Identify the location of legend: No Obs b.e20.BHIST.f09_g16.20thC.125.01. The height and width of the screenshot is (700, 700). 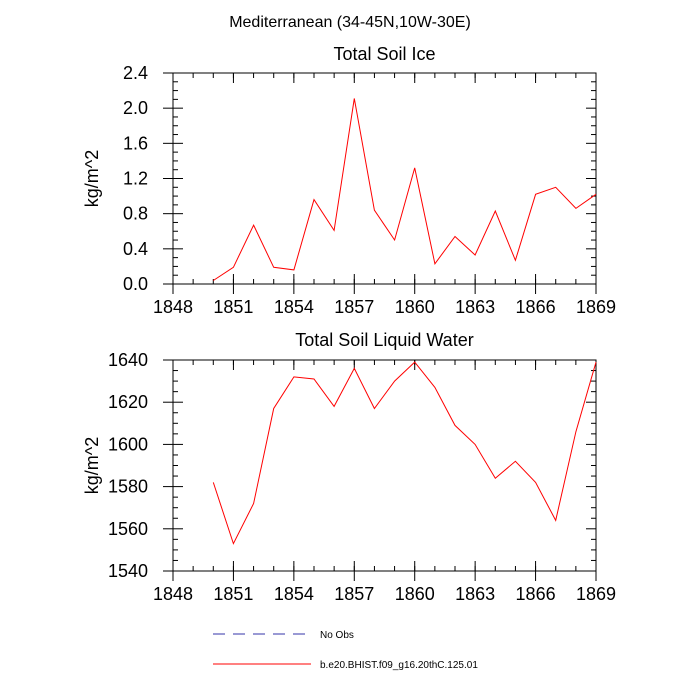
(345, 650).